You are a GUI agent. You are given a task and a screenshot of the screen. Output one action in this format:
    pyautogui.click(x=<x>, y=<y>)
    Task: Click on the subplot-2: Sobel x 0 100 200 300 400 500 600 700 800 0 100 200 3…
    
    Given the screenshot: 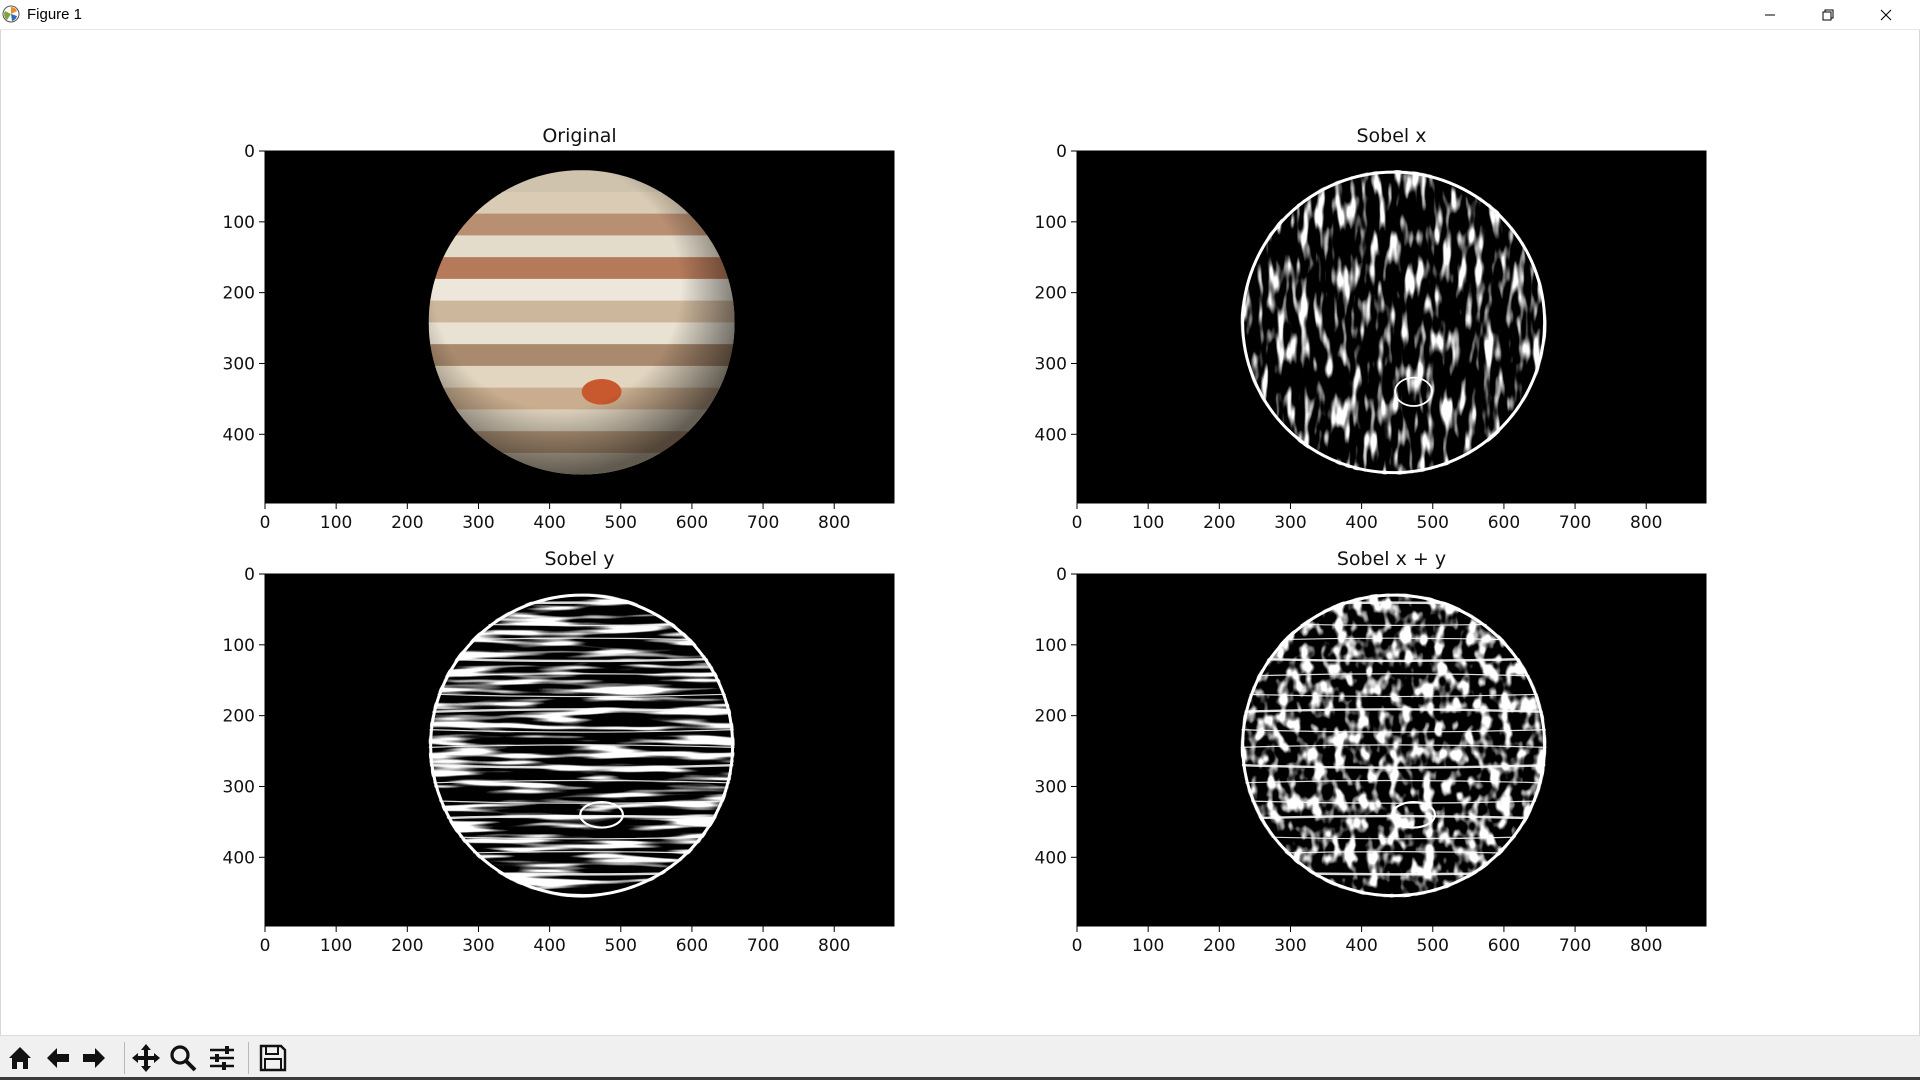 What is the action you would take?
    pyautogui.click(x=1371, y=329)
    